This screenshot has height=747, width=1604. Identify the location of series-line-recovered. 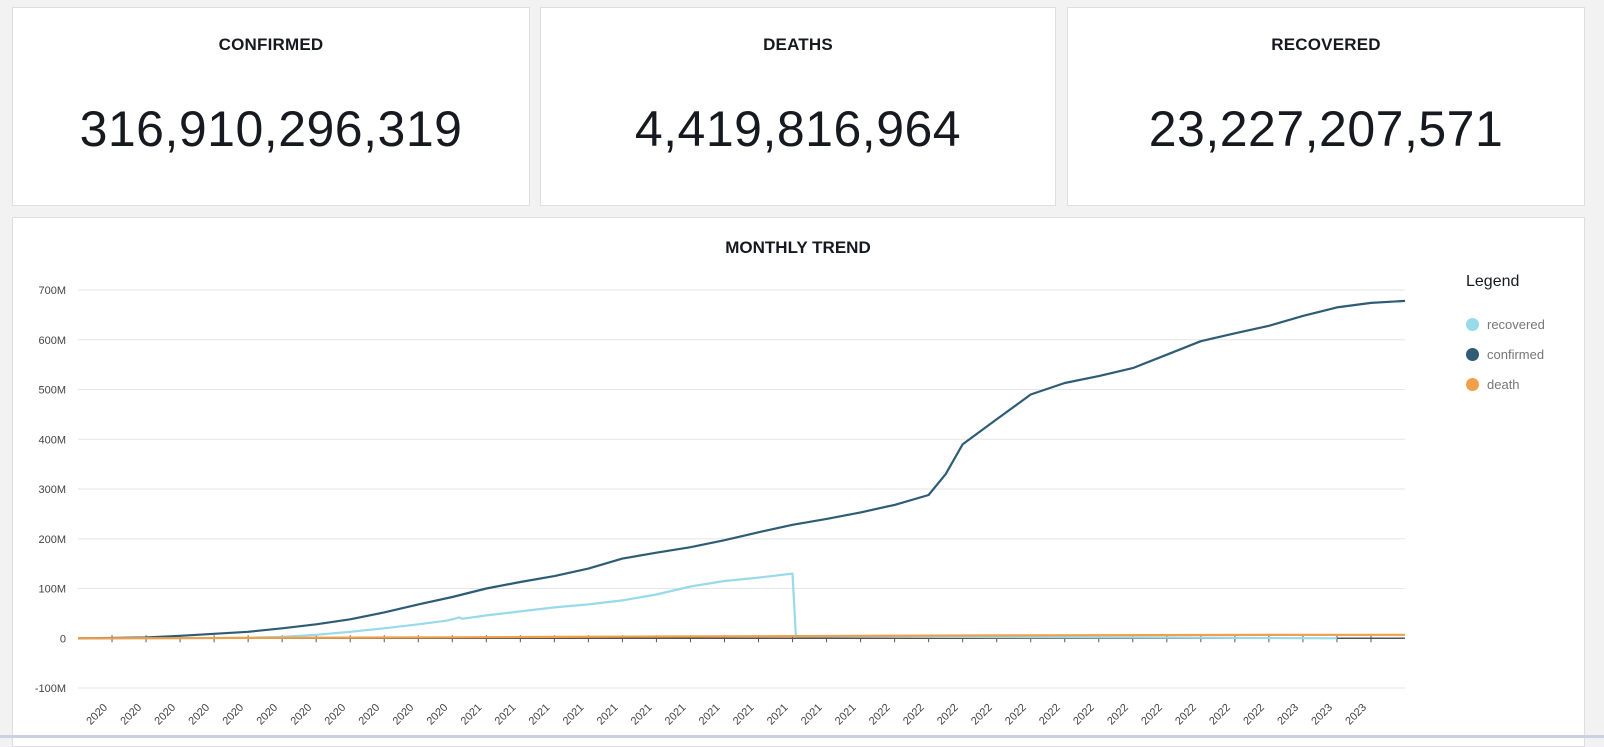
(707, 606).